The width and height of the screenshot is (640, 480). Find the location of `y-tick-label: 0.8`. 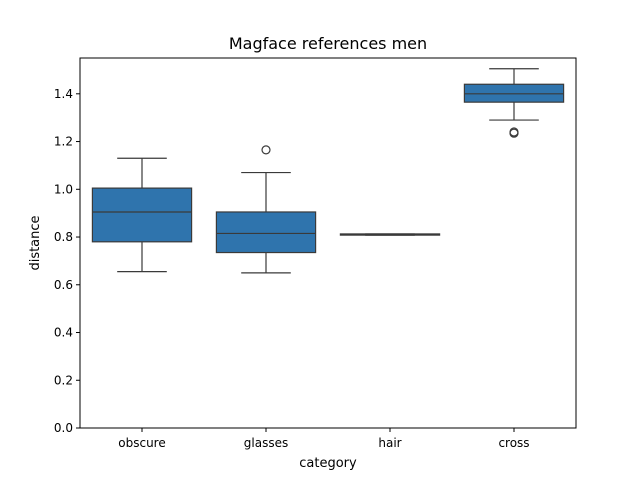

y-tick-label: 0.8 is located at coordinates (63, 237).